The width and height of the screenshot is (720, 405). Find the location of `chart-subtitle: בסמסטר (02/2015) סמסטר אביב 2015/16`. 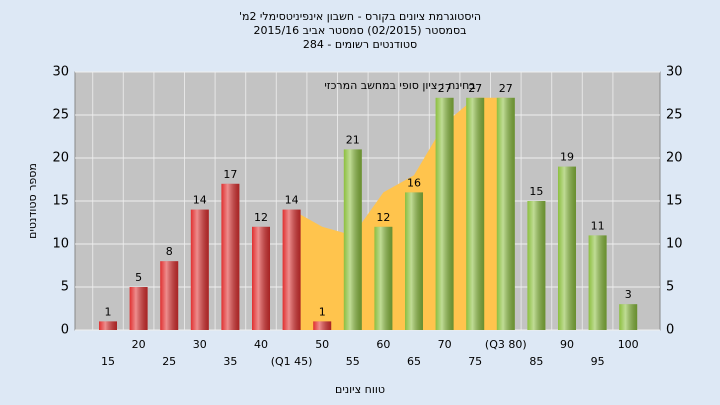

chart-subtitle: בסמסטר (02/2015) סמסטר אביב 2015/16 is located at coordinates (359, 30).